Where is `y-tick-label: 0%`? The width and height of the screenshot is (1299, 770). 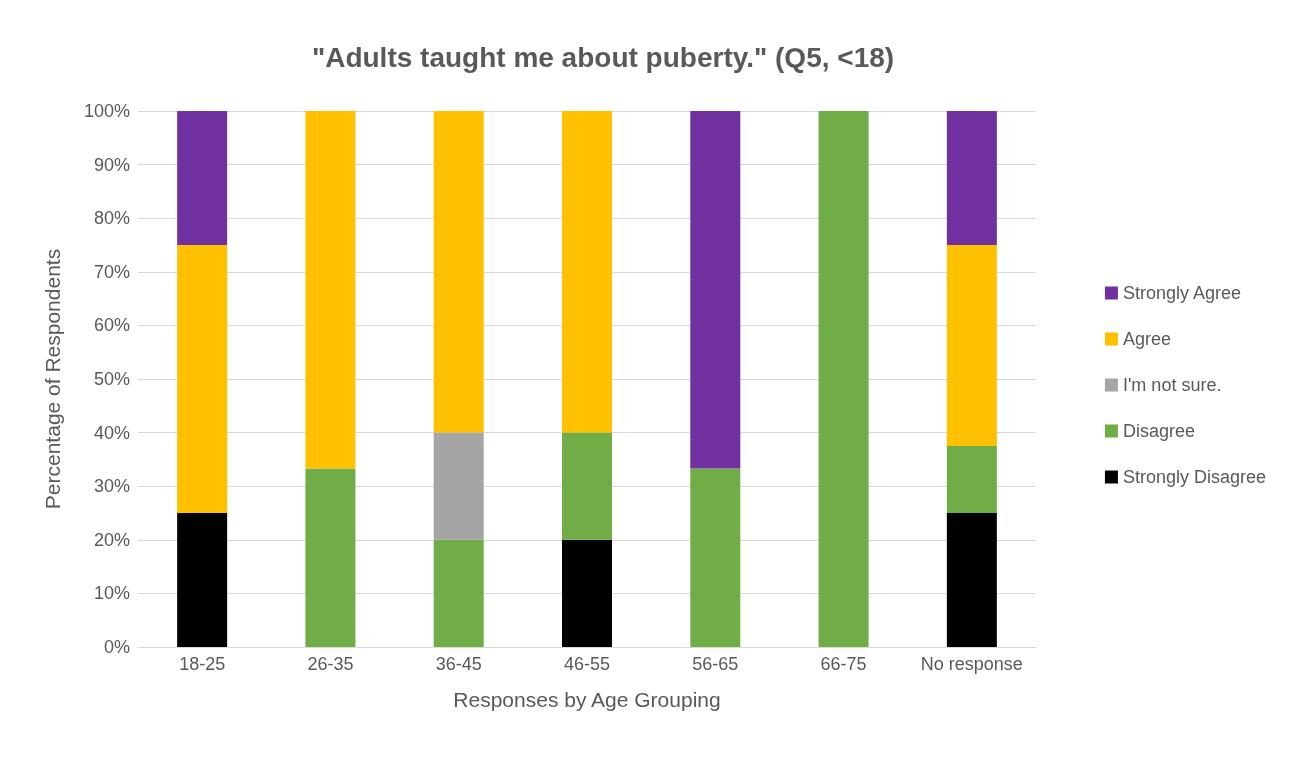
y-tick-label: 0% is located at coordinates (116, 647).